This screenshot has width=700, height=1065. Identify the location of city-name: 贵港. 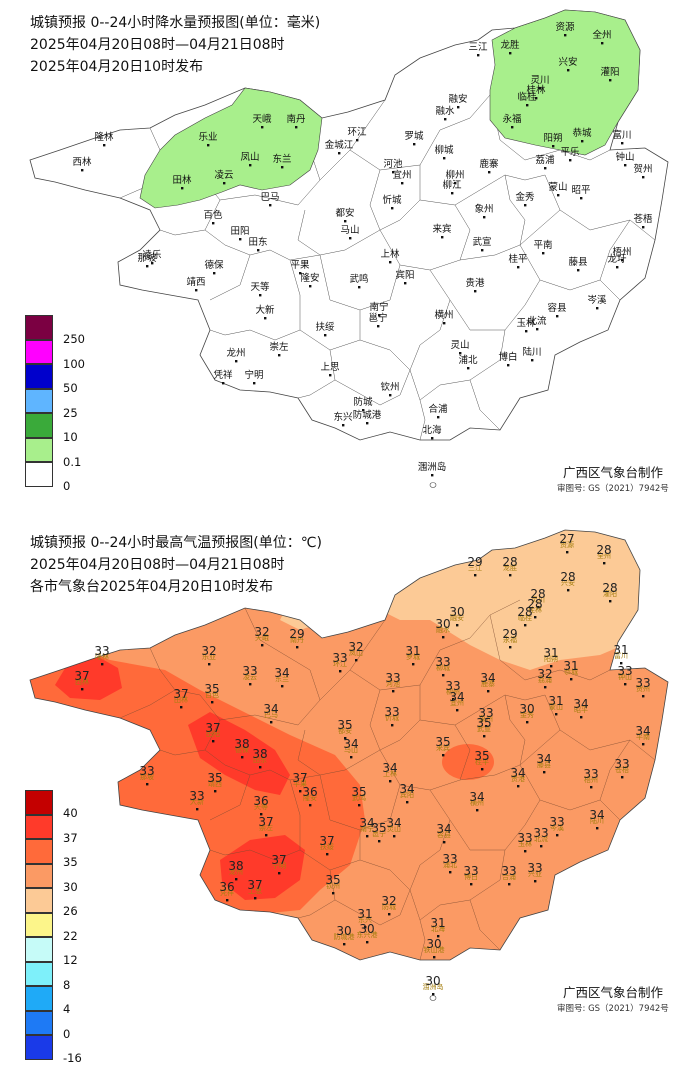
(475, 283).